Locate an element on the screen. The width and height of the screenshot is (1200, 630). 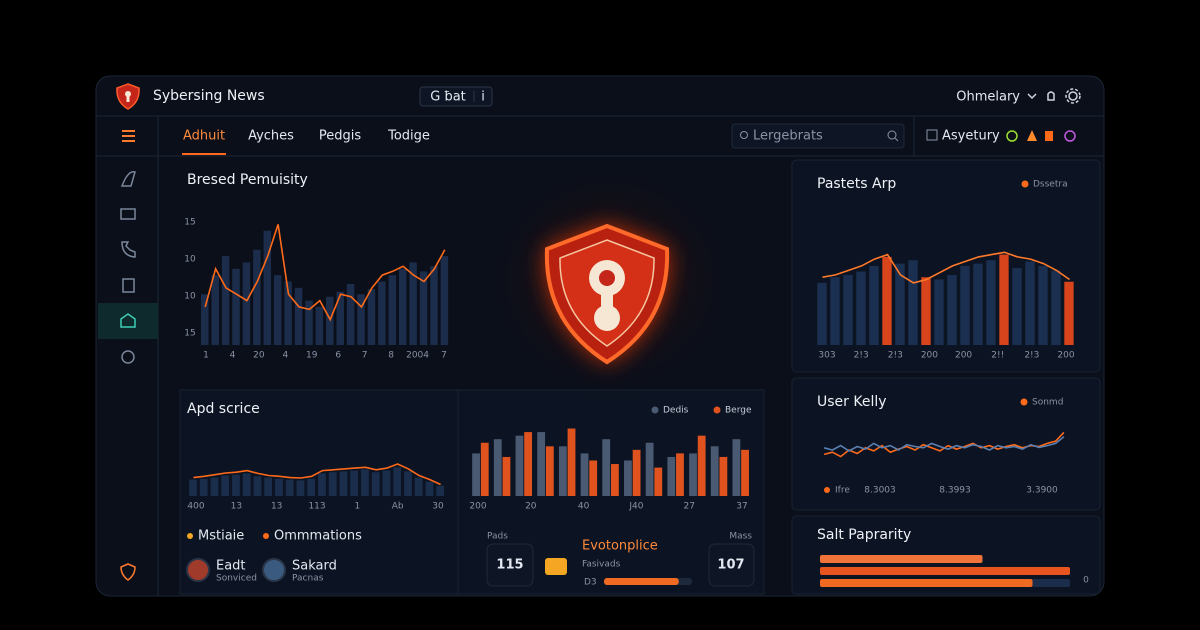
header-pill-label: G ƀat is located at coordinates (448, 97).